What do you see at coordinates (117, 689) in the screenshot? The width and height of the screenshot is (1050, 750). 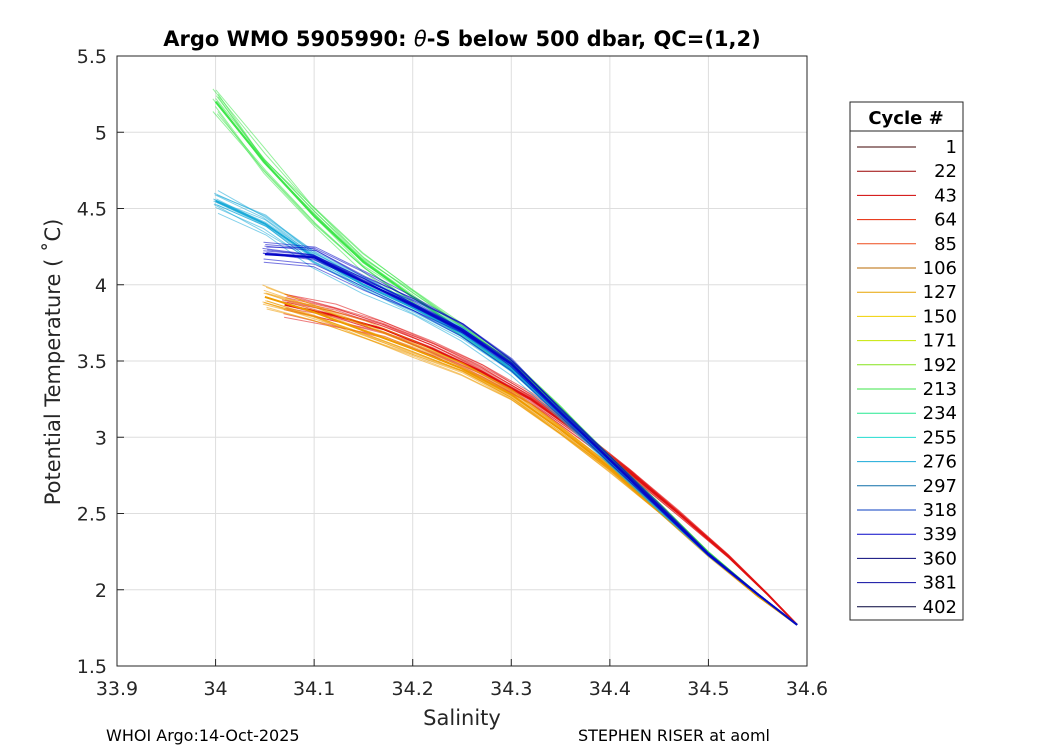 I see `x-tick-label: 33.9` at bounding box center [117, 689].